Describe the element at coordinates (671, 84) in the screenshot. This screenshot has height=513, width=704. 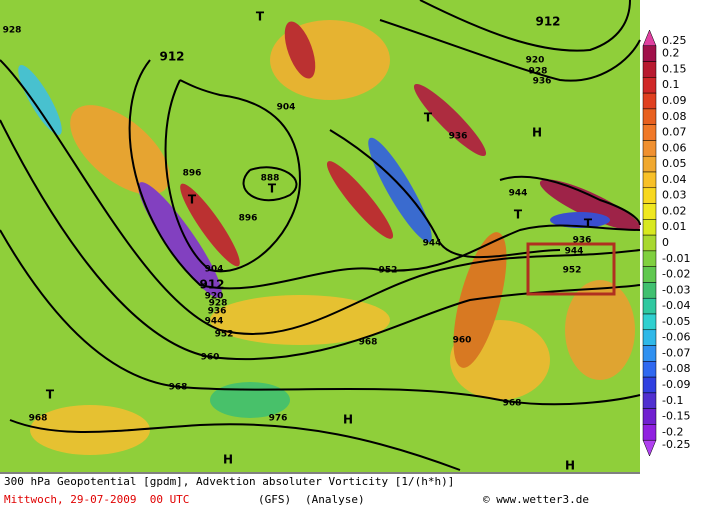
I see `colorbar-label: 0.1` at that location.